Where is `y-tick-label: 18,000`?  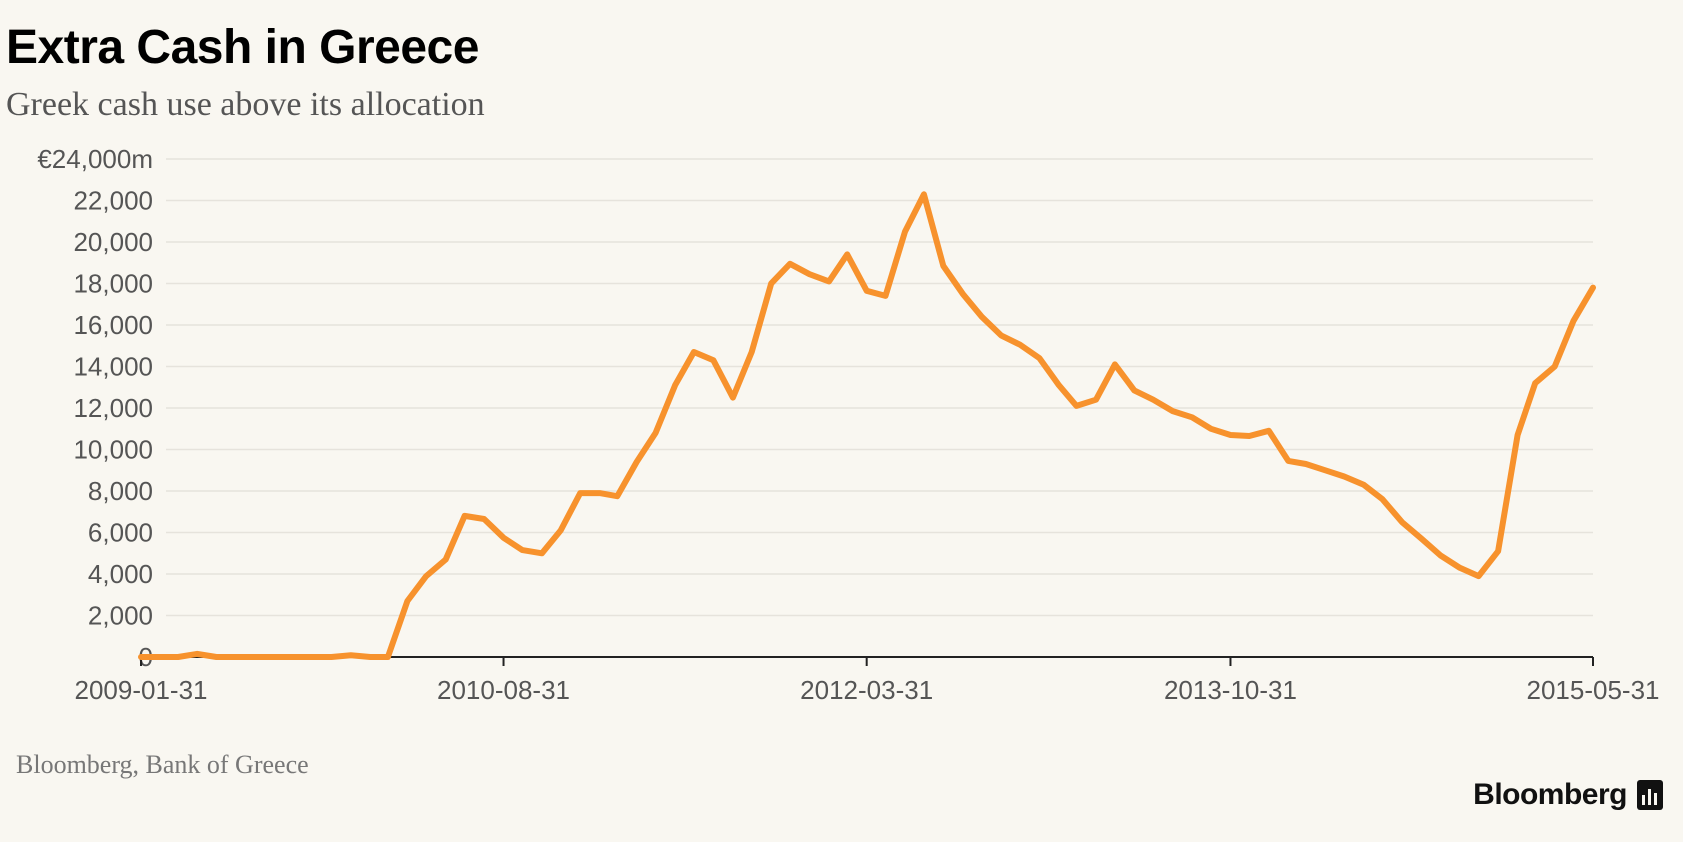
y-tick-label: 18,000 is located at coordinates (113, 284).